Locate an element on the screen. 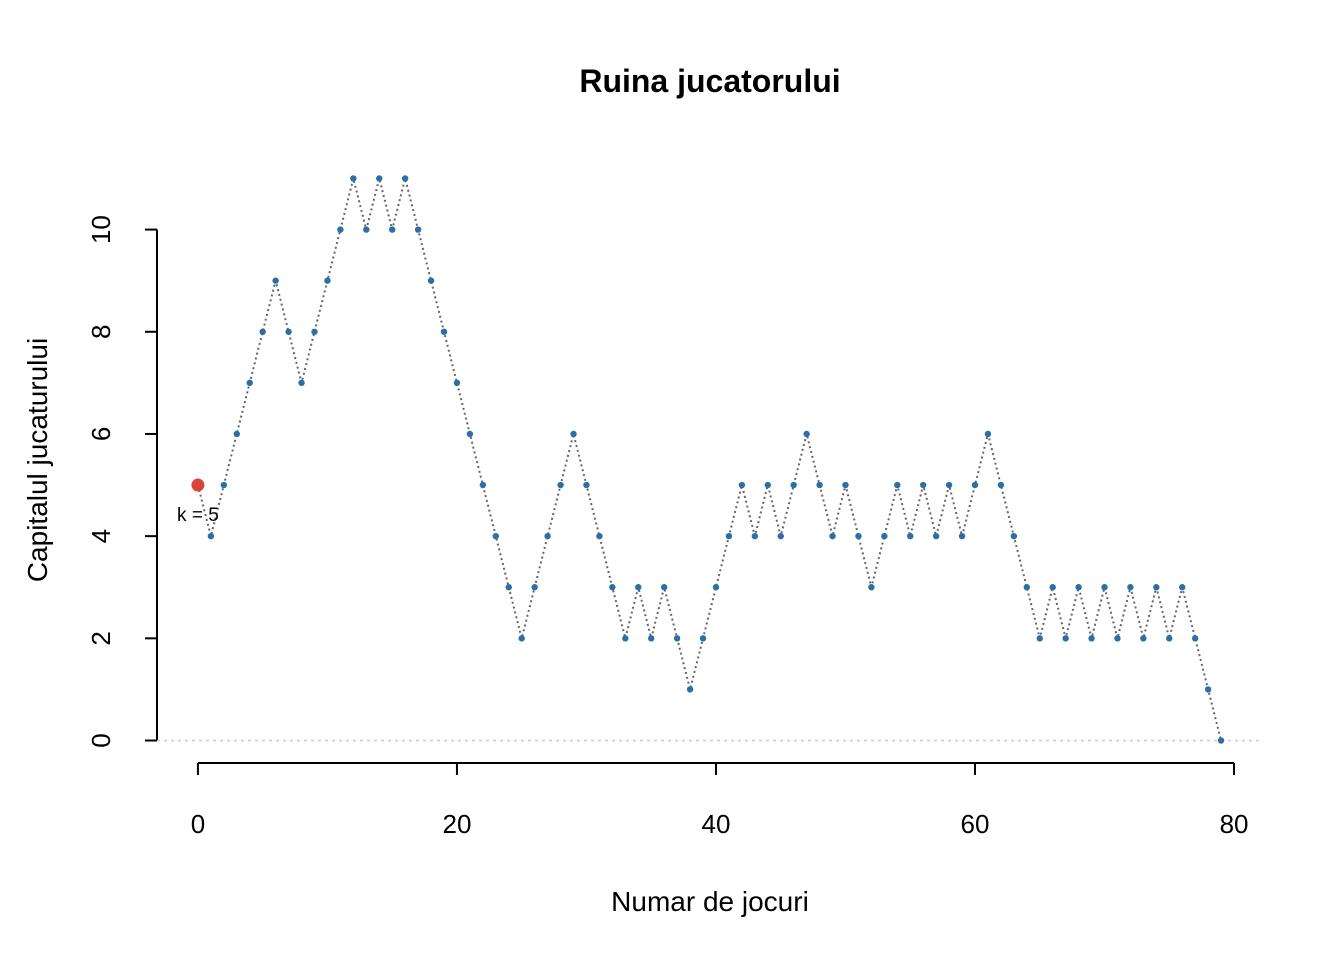  chart-title: Ruina jucatorului is located at coordinates (709, 81).